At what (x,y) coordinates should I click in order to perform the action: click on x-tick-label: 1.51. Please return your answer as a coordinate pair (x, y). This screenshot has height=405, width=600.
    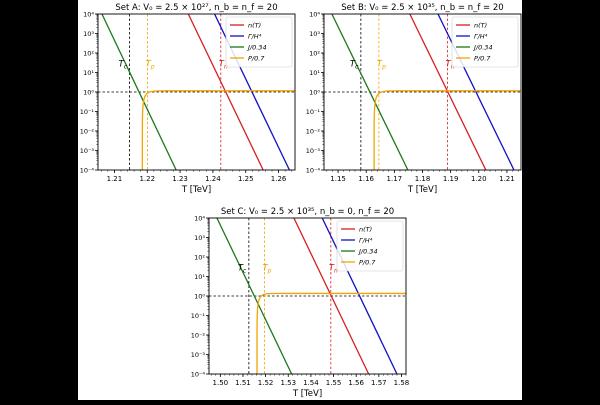
    Looking at the image, I should click on (243, 383).